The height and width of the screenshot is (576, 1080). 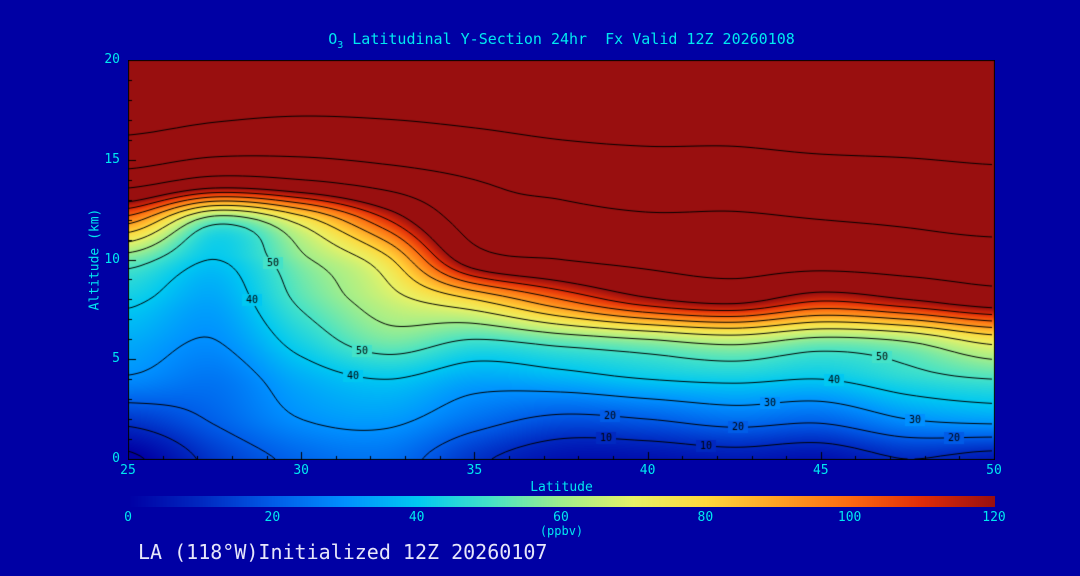 What do you see at coordinates (647, 470) in the screenshot?
I see `x-tick-label: 40` at bounding box center [647, 470].